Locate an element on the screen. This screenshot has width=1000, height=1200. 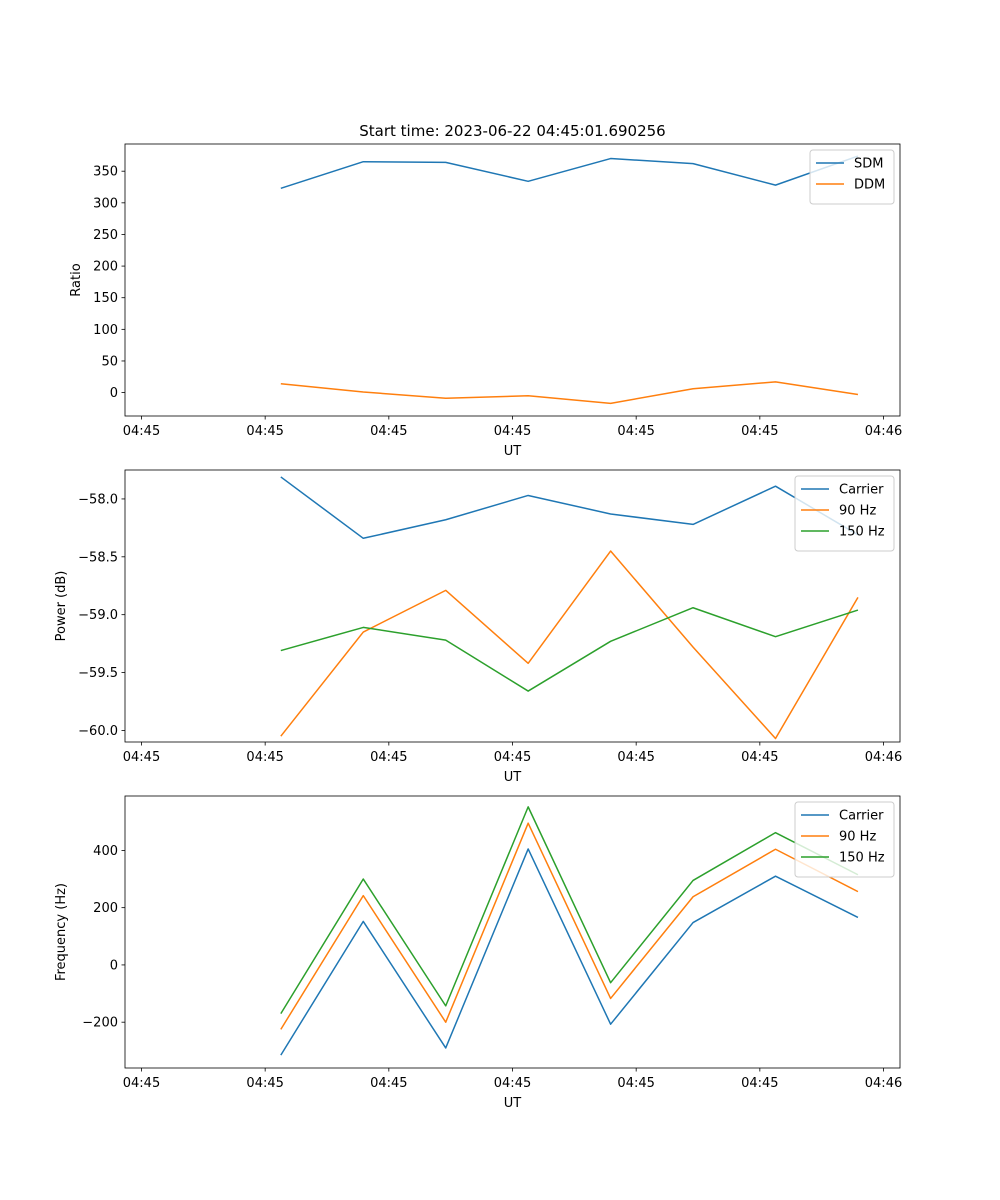
axes-1-y-tick-label-4: 150 is located at coordinates (105, 298).